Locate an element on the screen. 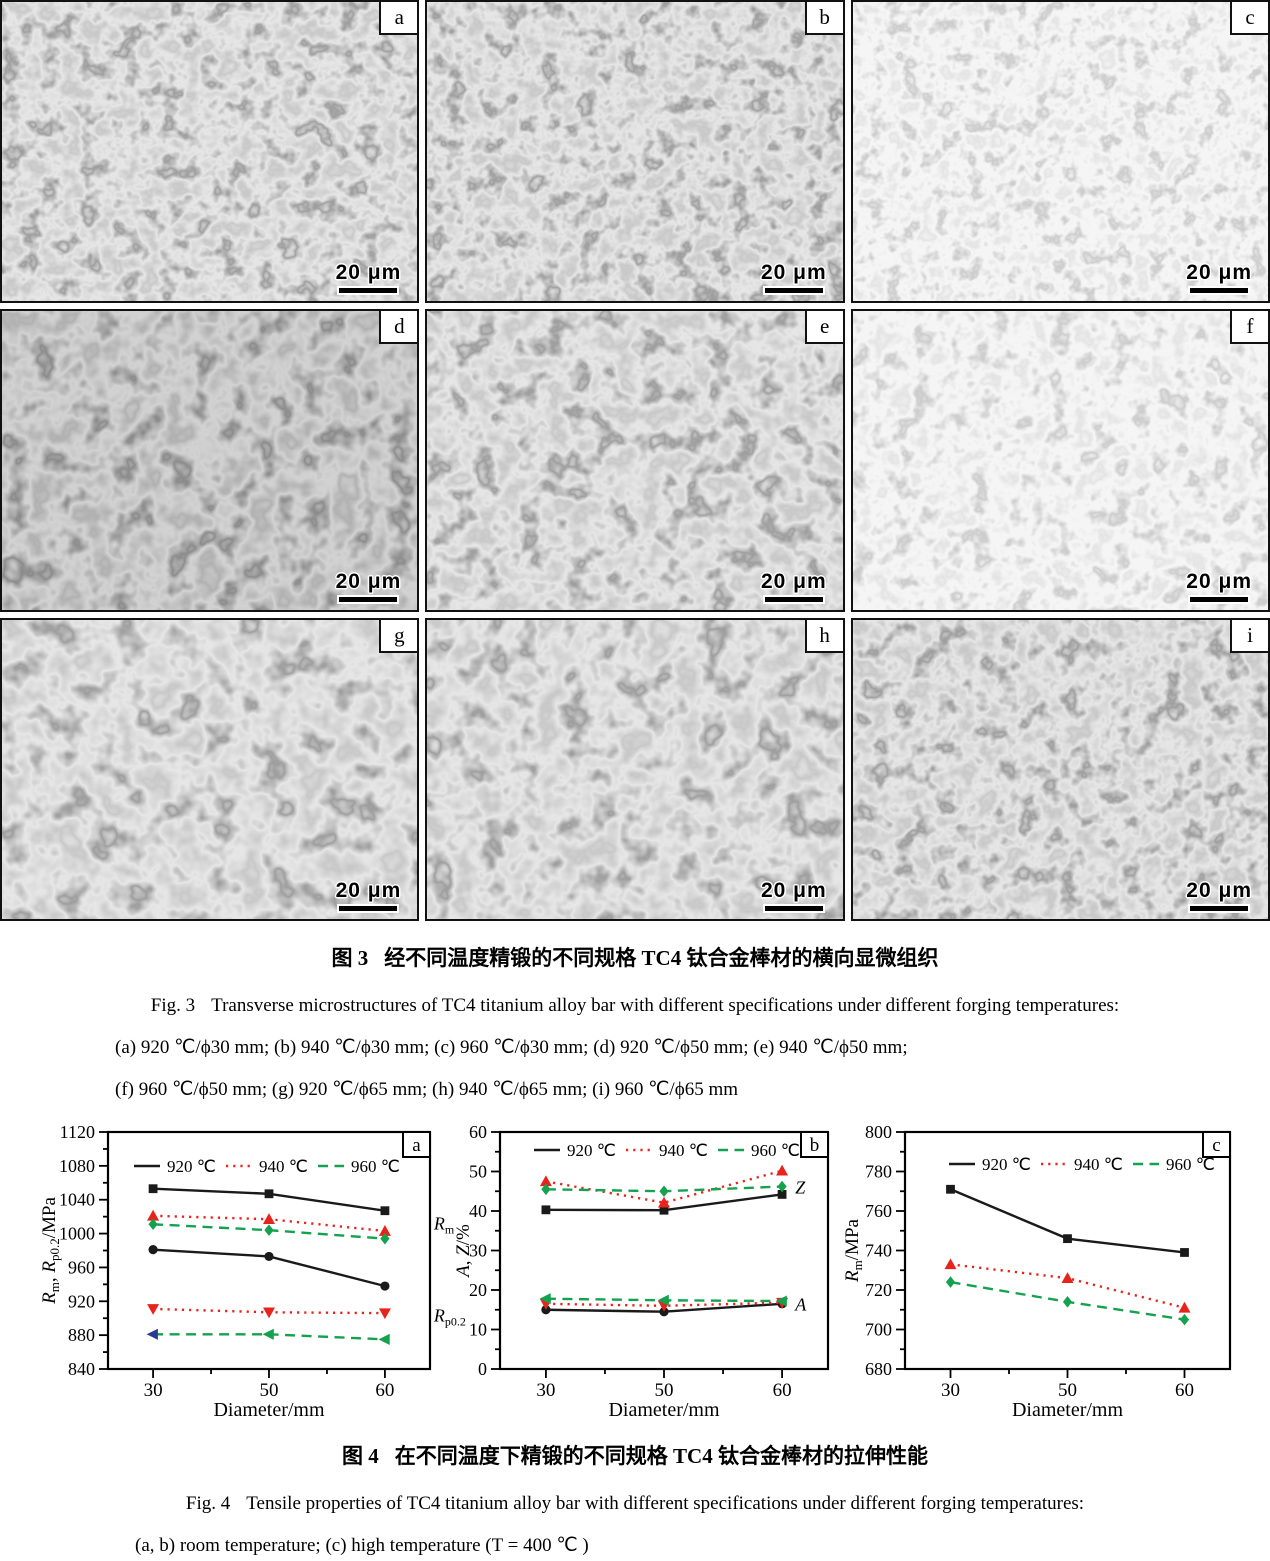  series-920 ℃-Rp0.2 is located at coordinates (269, 1268).